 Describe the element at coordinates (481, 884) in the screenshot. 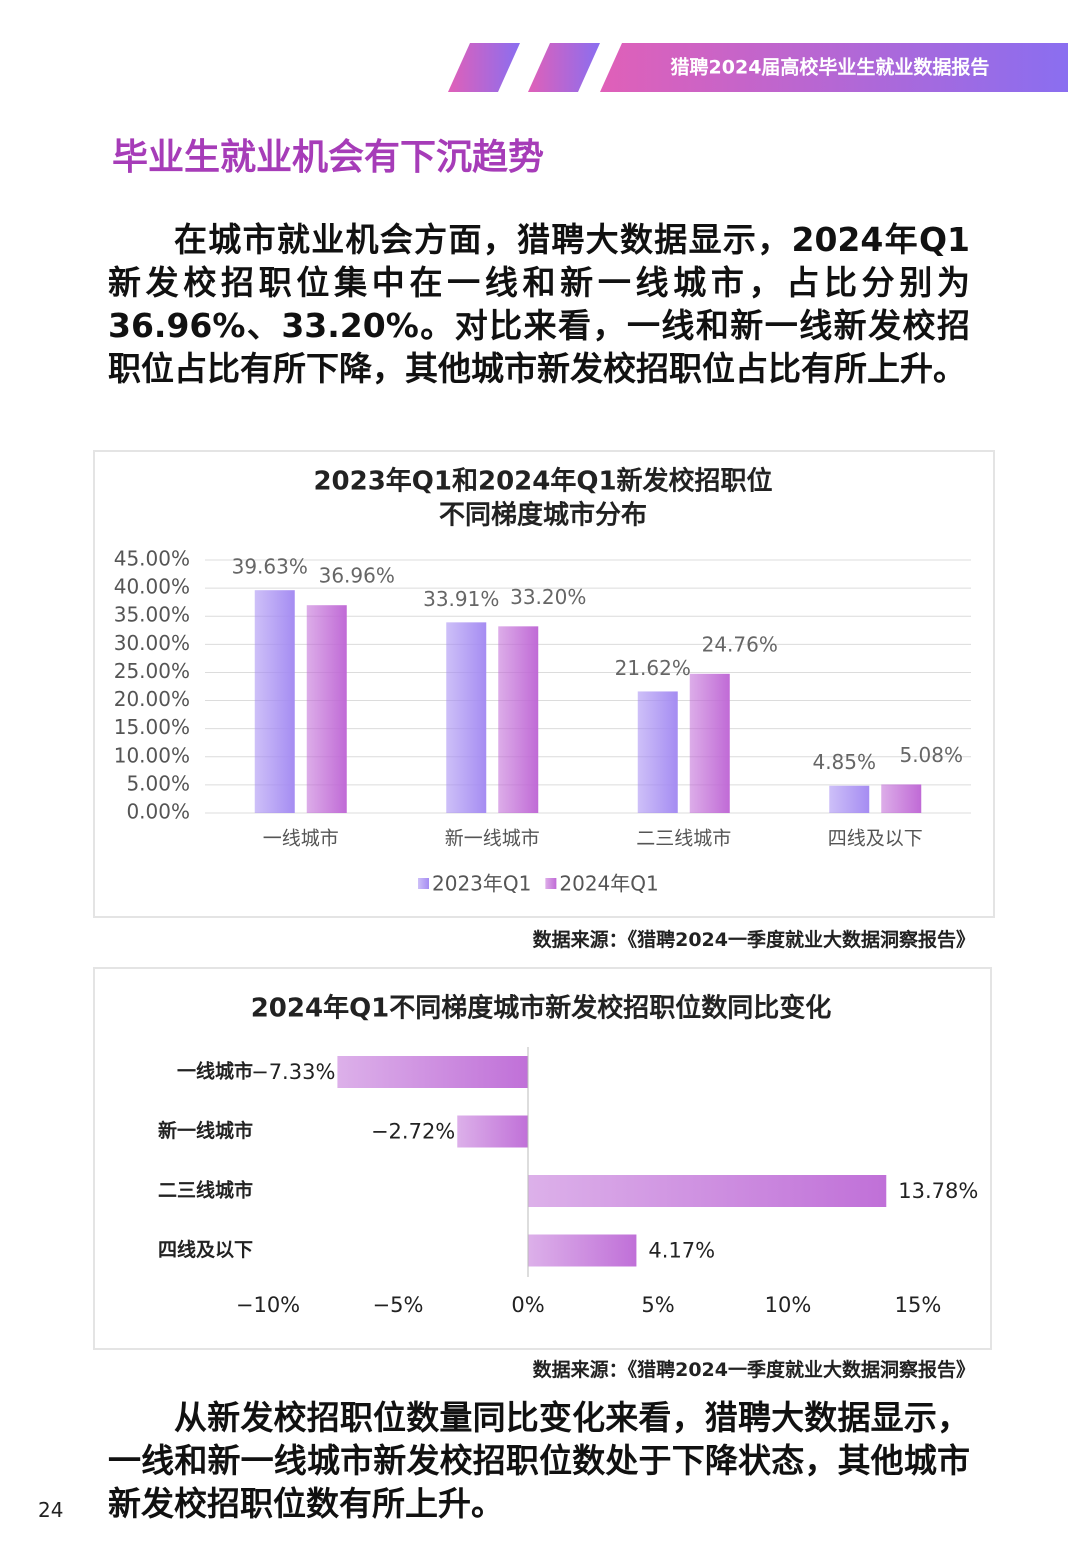

I see `legend-label: 2023年Q1` at that location.